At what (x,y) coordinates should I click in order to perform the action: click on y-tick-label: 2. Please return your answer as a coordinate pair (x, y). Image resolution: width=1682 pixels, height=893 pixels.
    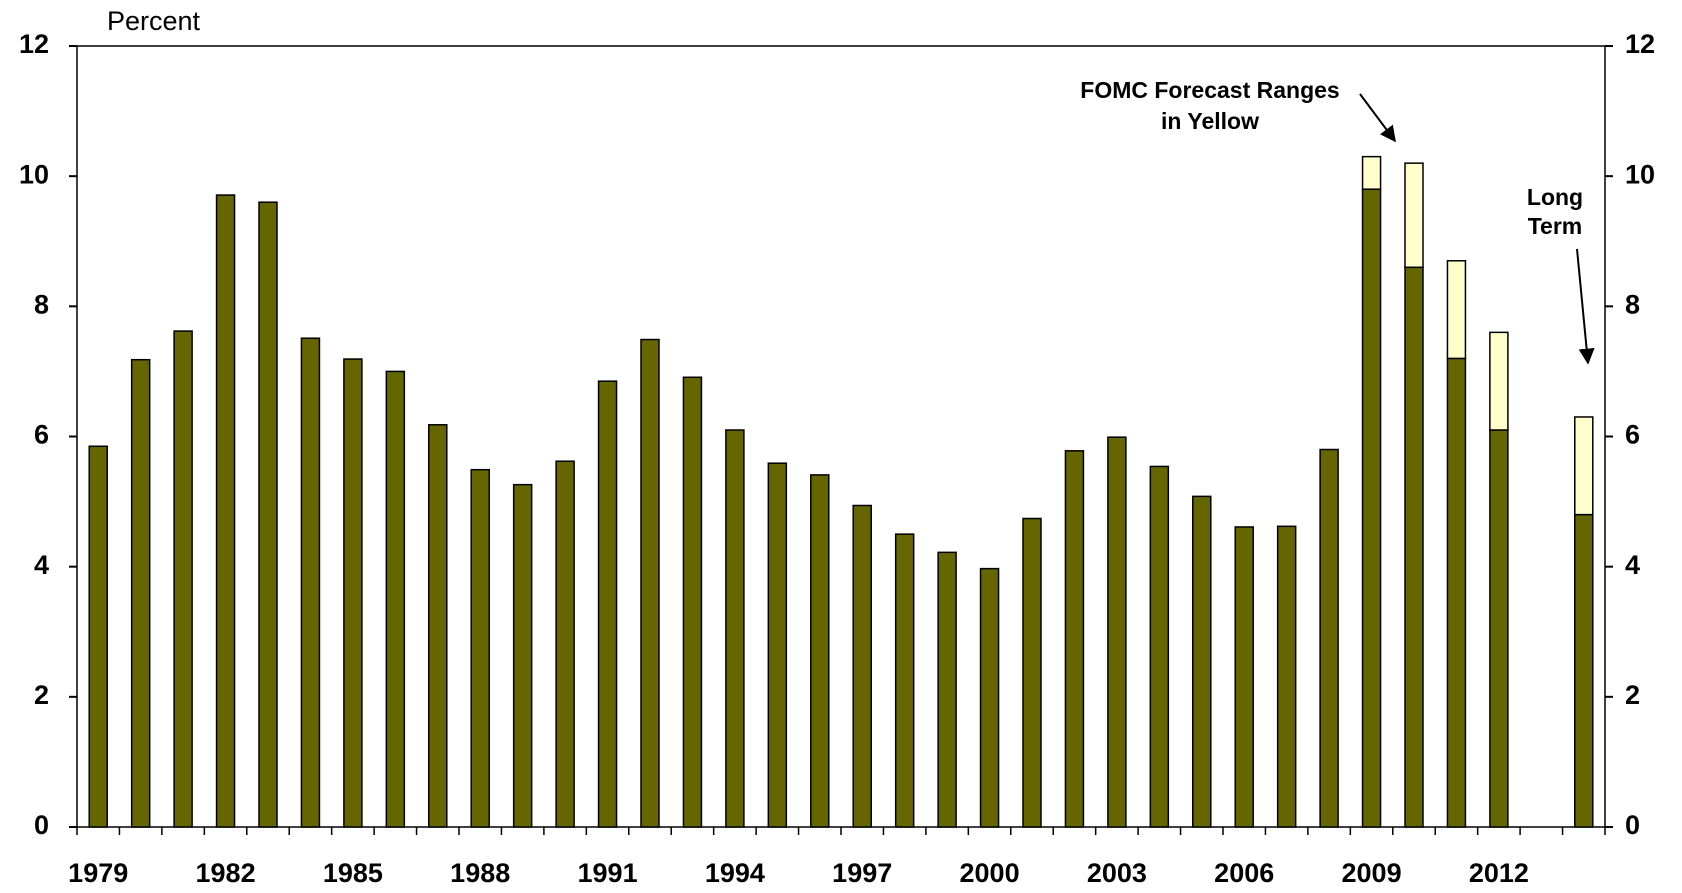
    Looking at the image, I should click on (41, 695).